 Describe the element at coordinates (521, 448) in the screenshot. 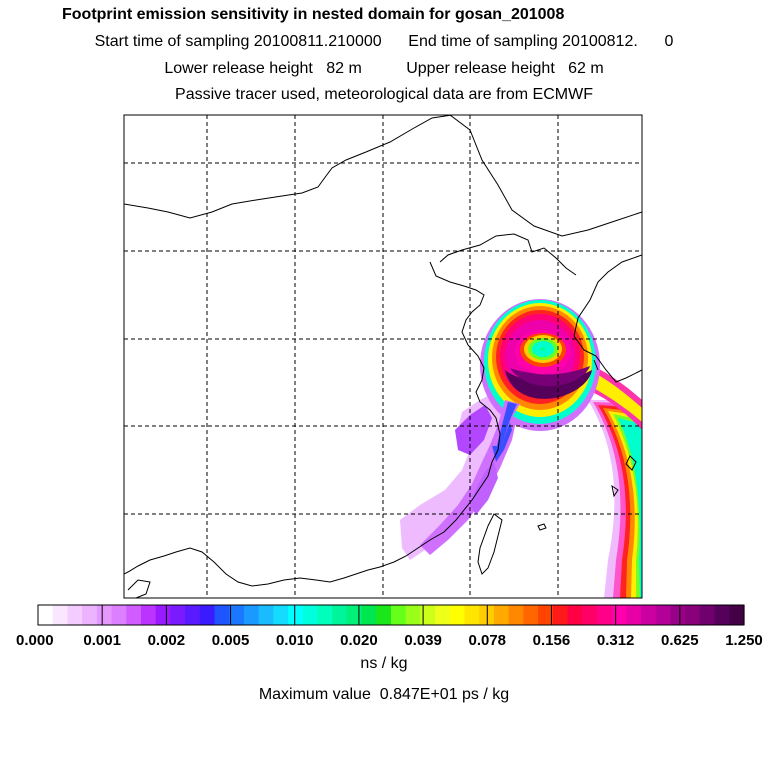

I see `footprint-plume` at that location.